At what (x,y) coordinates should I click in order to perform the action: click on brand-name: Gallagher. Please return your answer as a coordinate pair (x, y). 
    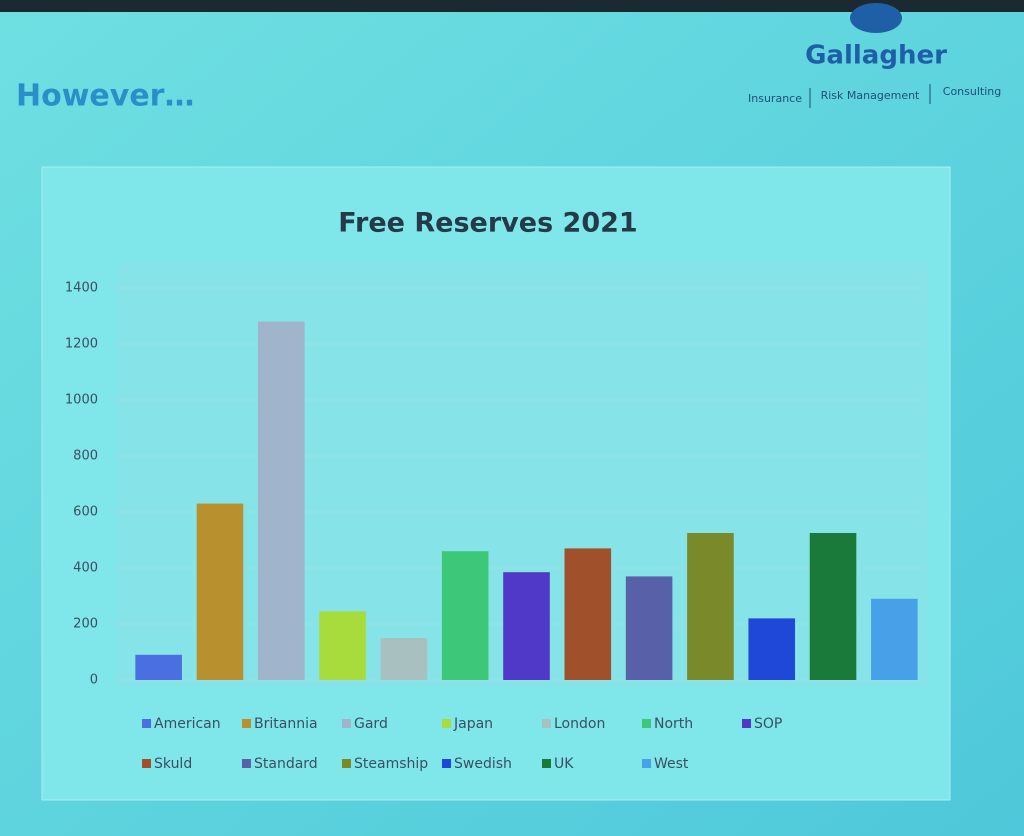
    Looking at the image, I should click on (876, 56).